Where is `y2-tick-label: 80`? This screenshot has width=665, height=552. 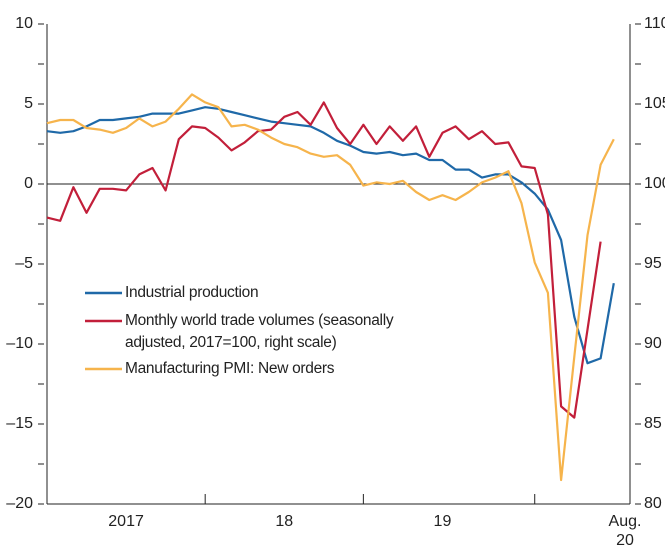 y2-tick-label: 80 is located at coordinates (653, 503).